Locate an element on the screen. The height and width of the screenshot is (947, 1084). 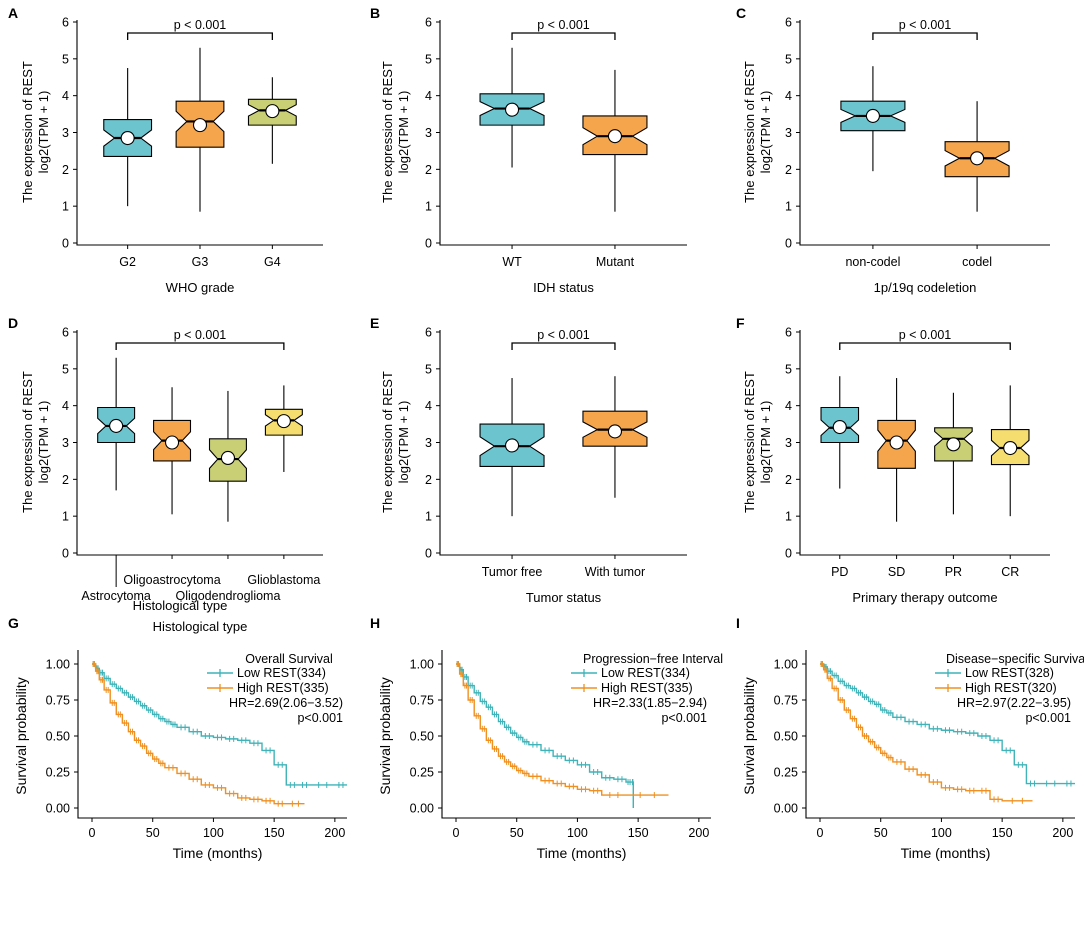
x-axis-title-histological: Histological type is located at coordinates (180, 605).